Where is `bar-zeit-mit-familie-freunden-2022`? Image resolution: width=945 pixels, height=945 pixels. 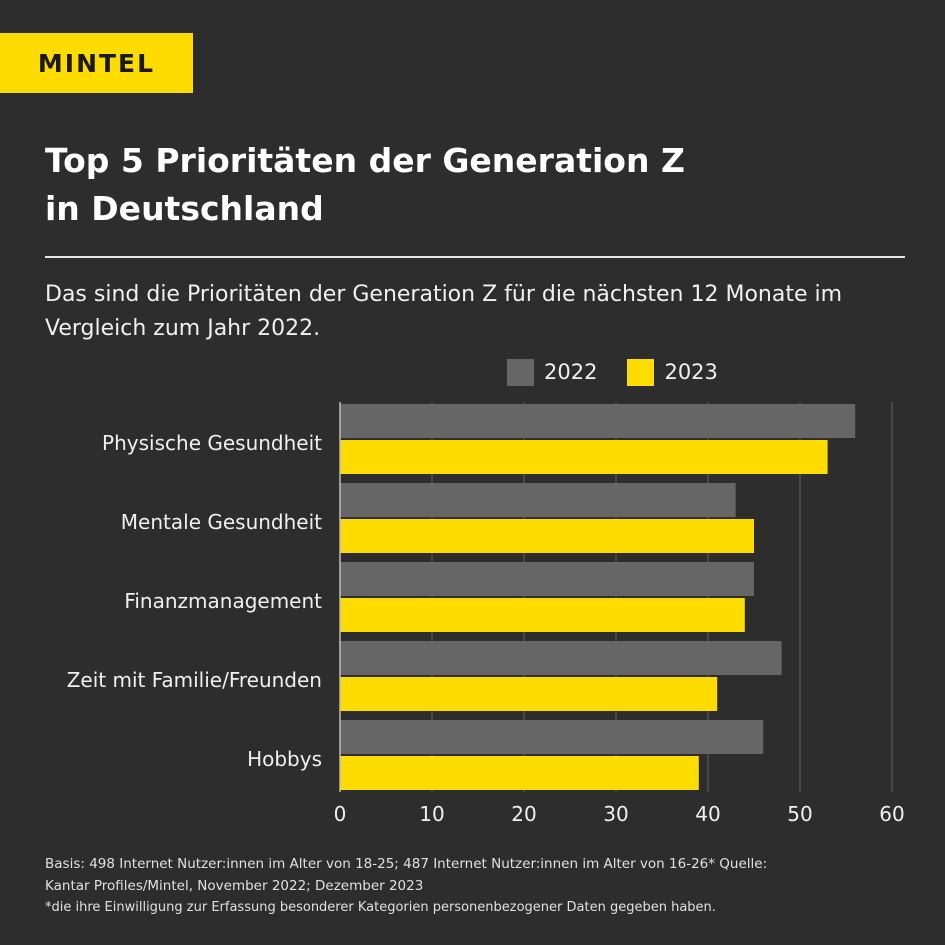 bar-zeit-mit-familie-freunden-2022 is located at coordinates (561, 658).